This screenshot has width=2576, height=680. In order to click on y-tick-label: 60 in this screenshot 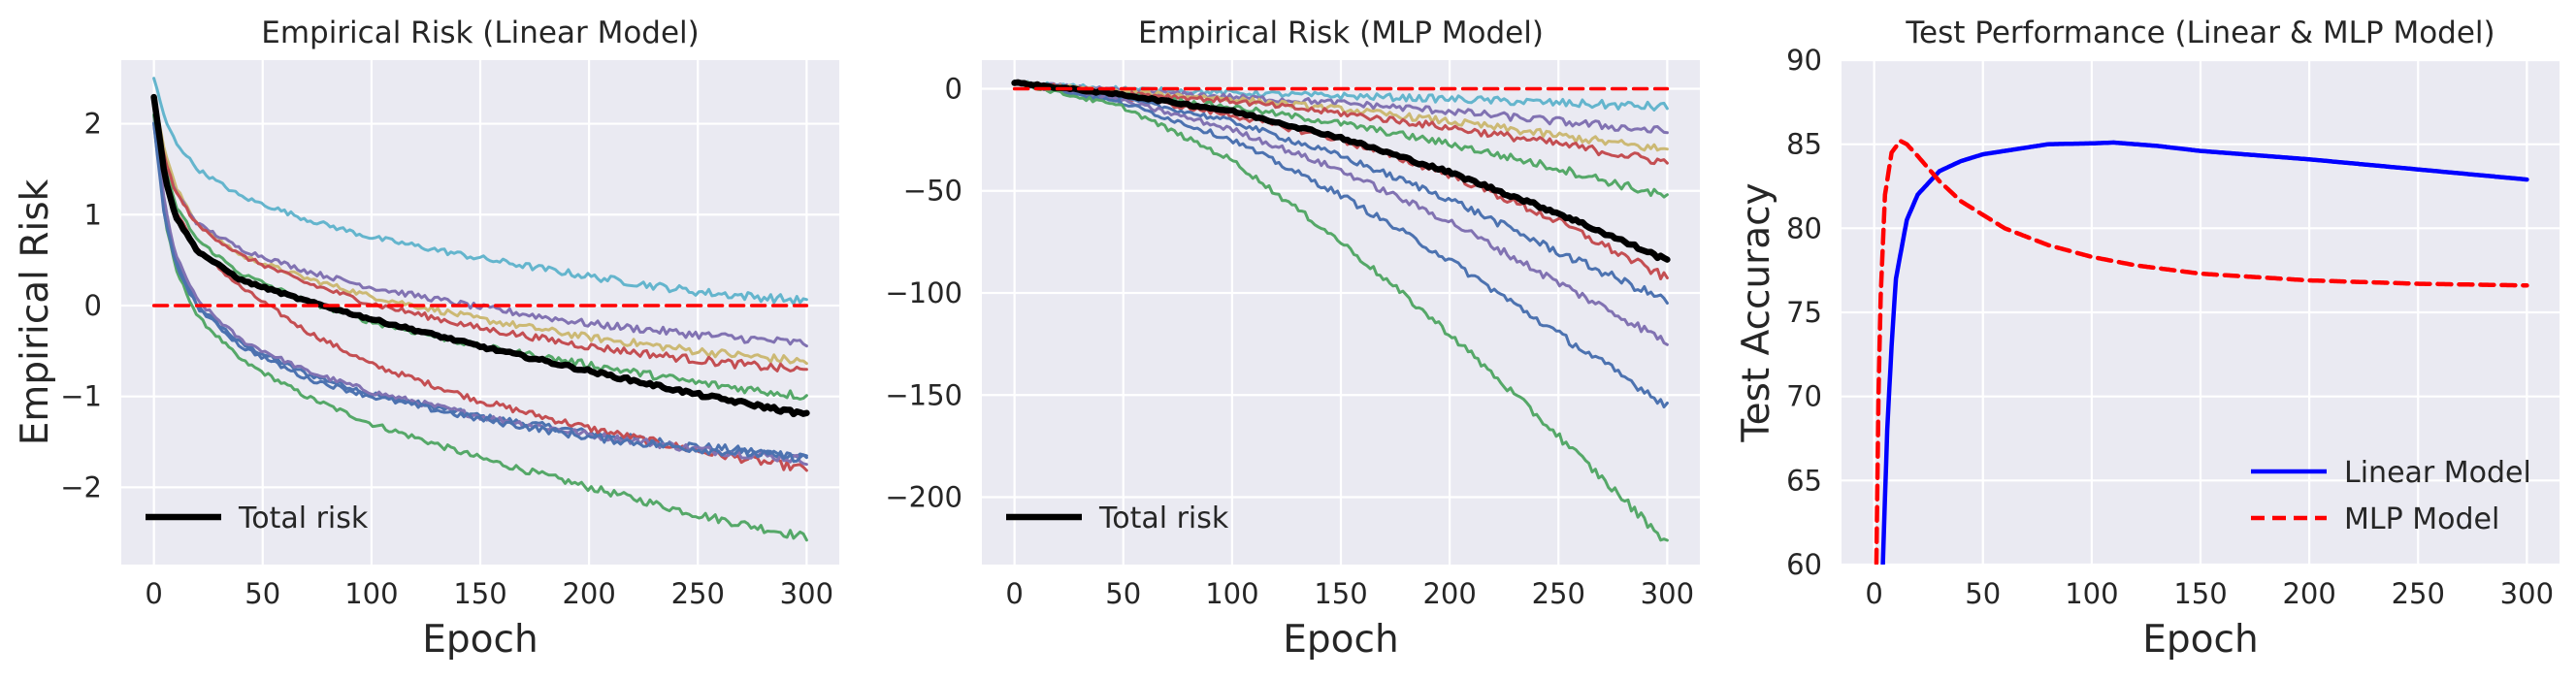, I will do `click(1804, 564)`.